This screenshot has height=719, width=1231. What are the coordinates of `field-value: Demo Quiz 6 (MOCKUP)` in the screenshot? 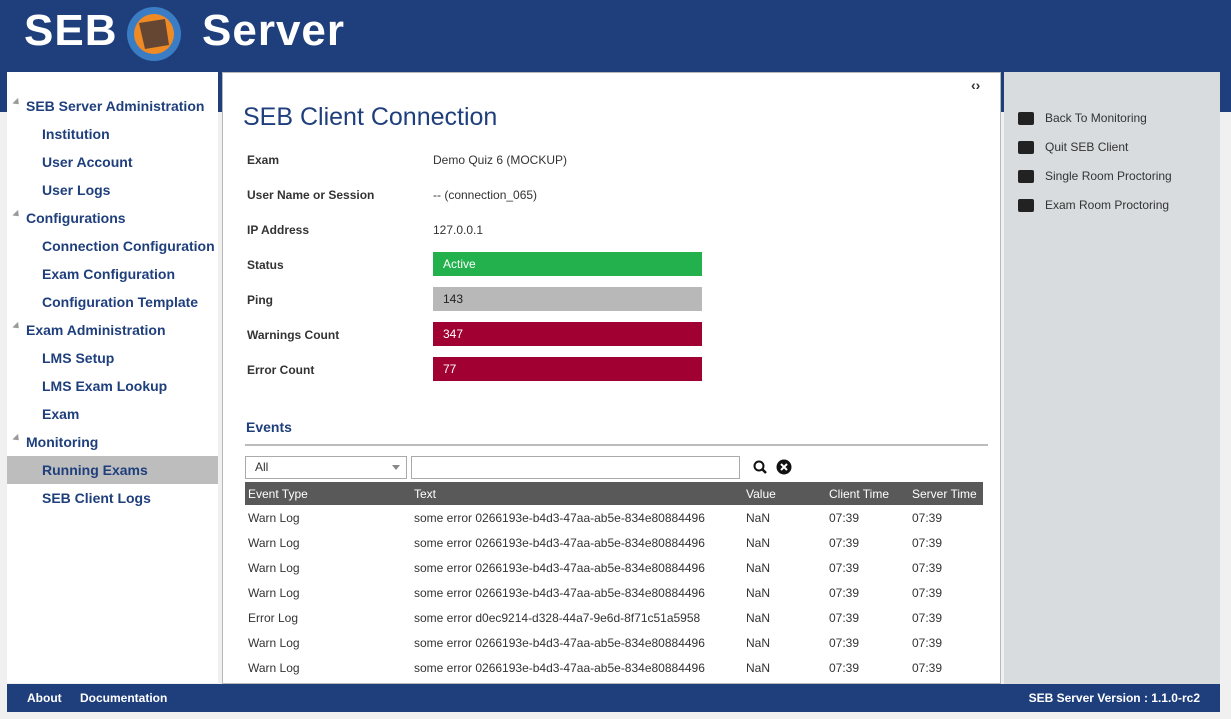 It's located at (500, 160).